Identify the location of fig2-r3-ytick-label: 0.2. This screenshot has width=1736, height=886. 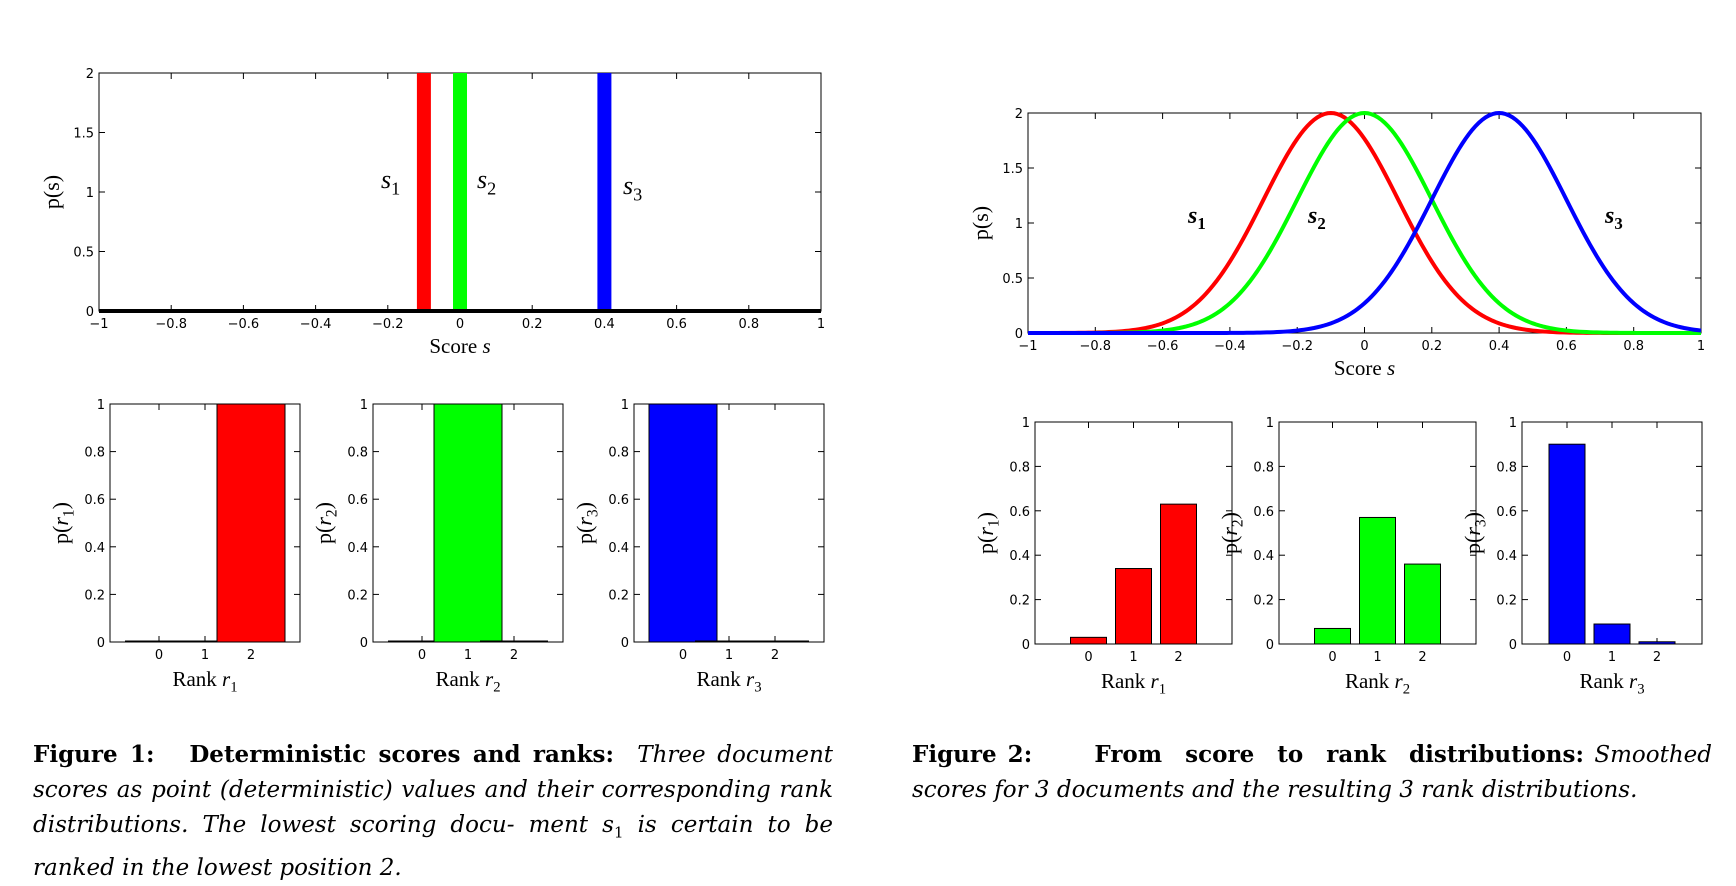
(1506, 601).